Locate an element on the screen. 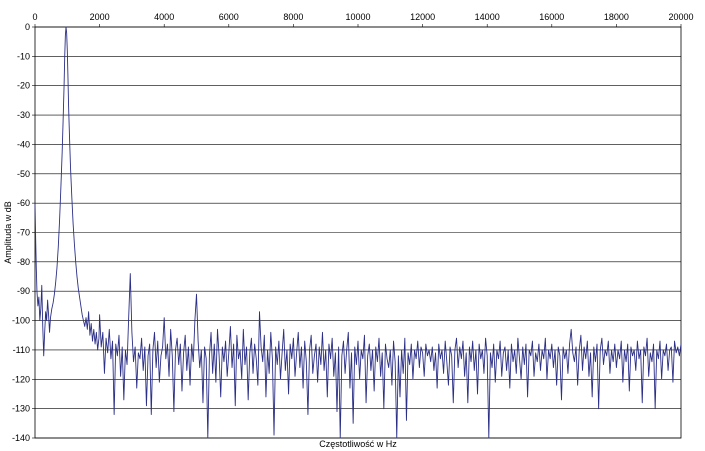 The height and width of the screenshot is (451, 705). y-tick-label: -140 is located at coordinates (21, 438).